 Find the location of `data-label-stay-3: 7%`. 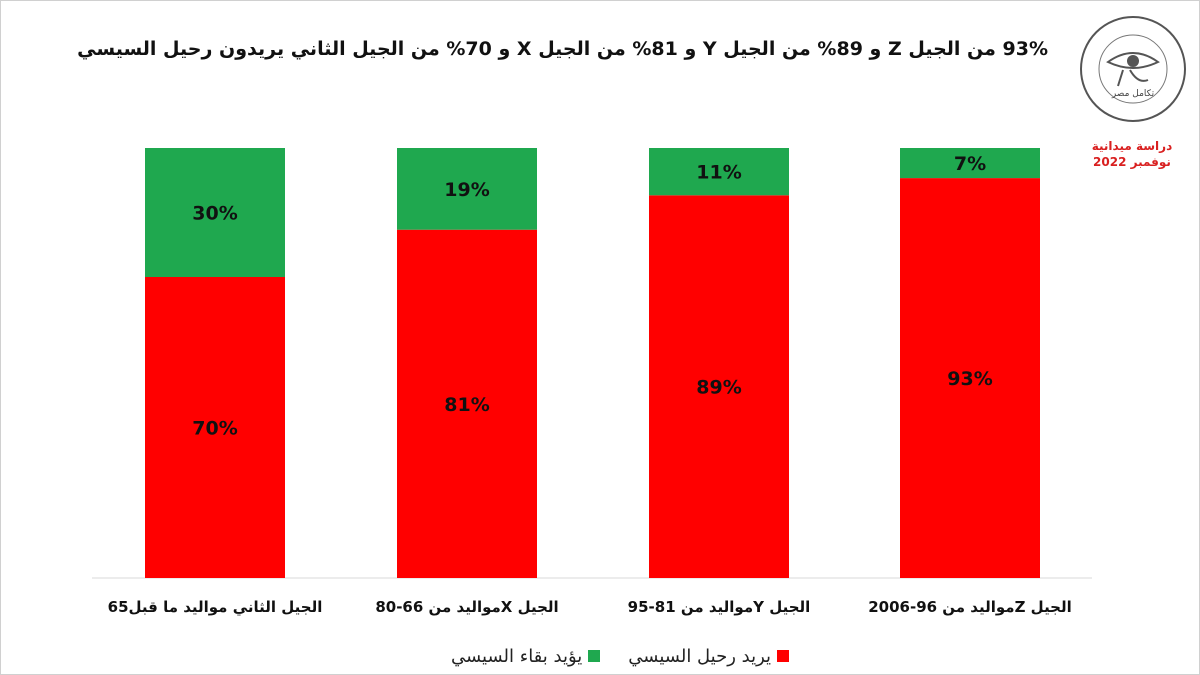

data-label-stay-3: 7% is located at coordinates (970, 164).